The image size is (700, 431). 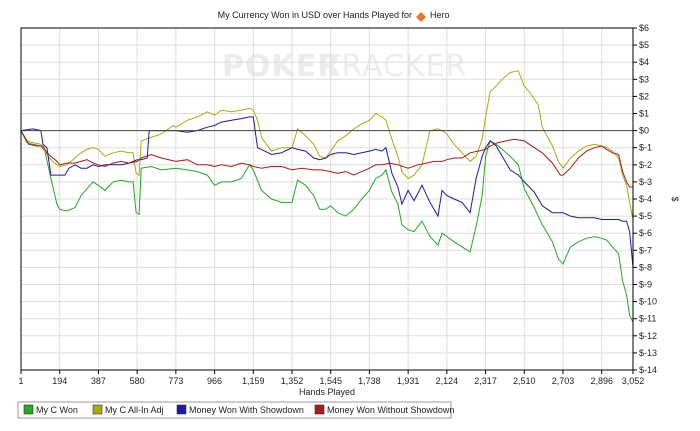 I want to click on y-tick-label: $-1, so click(x=645, y=148).